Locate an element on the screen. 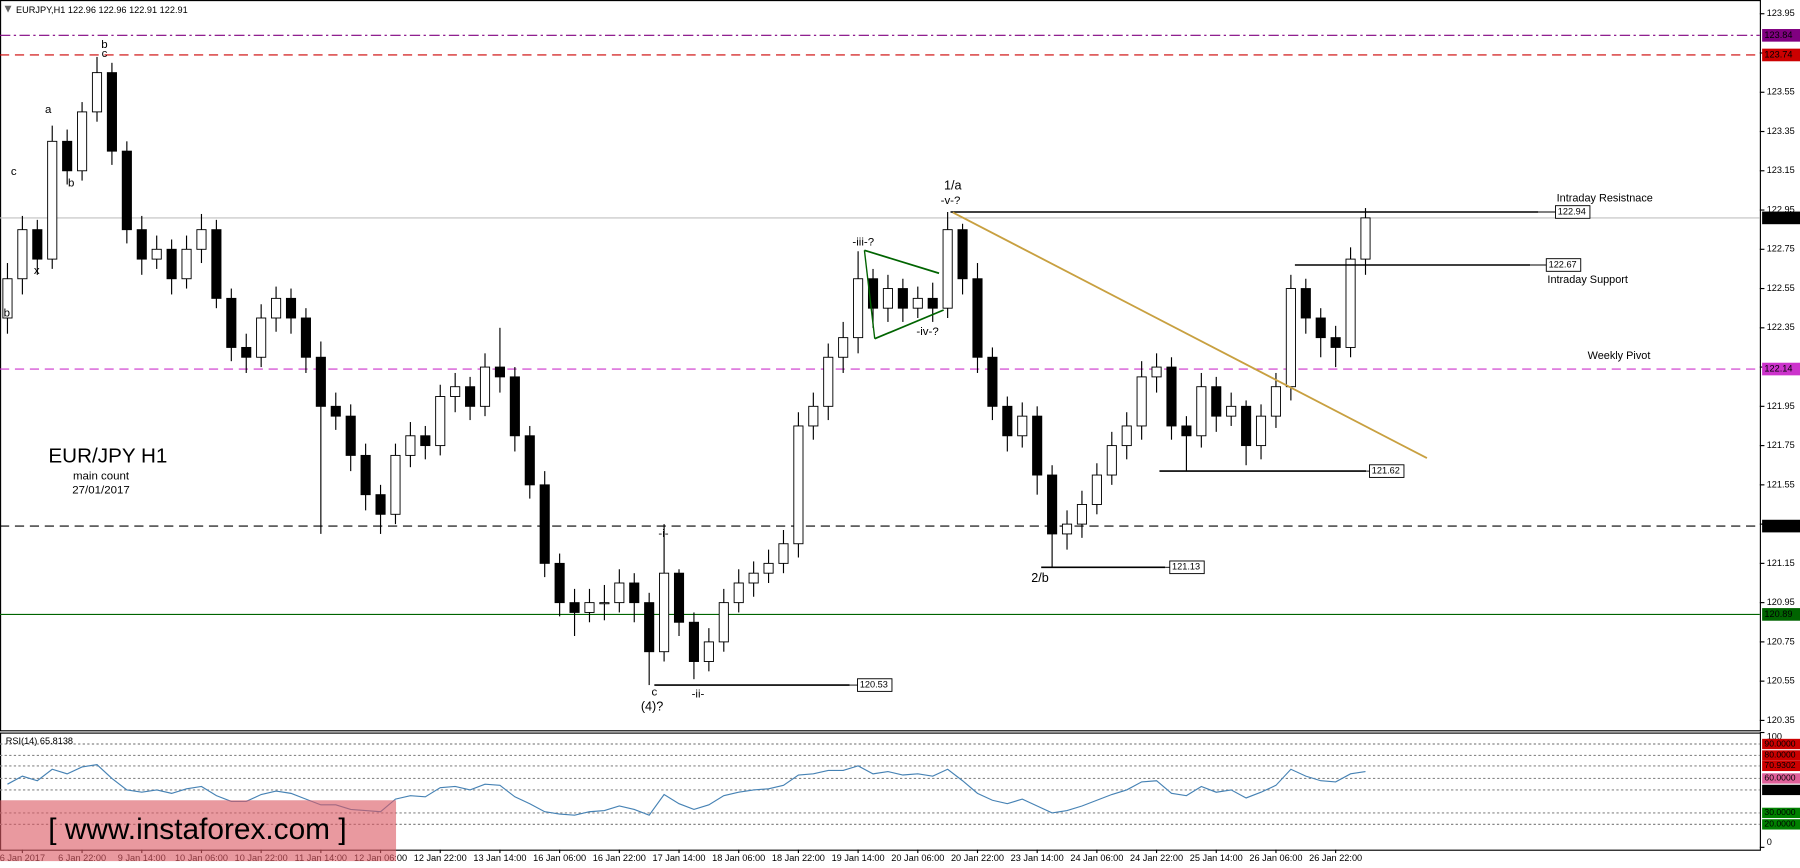  segment-label: 121.13 is located at coordinates (1186, 567).